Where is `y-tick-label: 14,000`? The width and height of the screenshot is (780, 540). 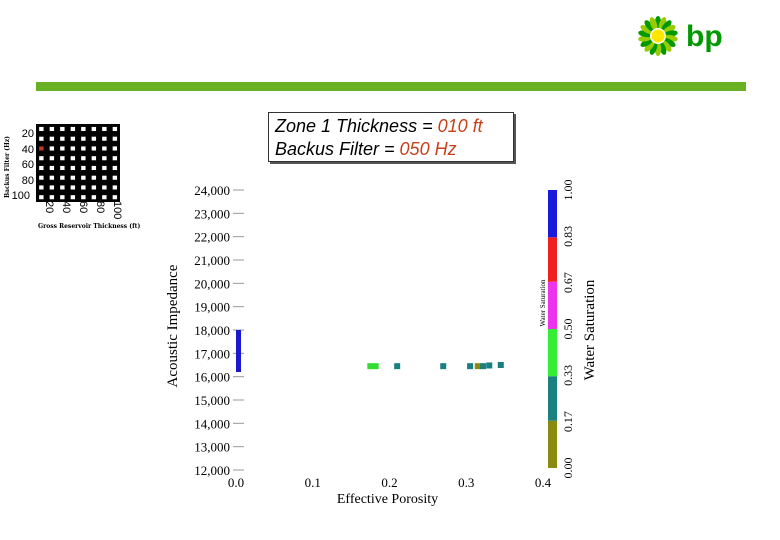 y-tick-label: 14,000 is located at coordinates (212, 423).